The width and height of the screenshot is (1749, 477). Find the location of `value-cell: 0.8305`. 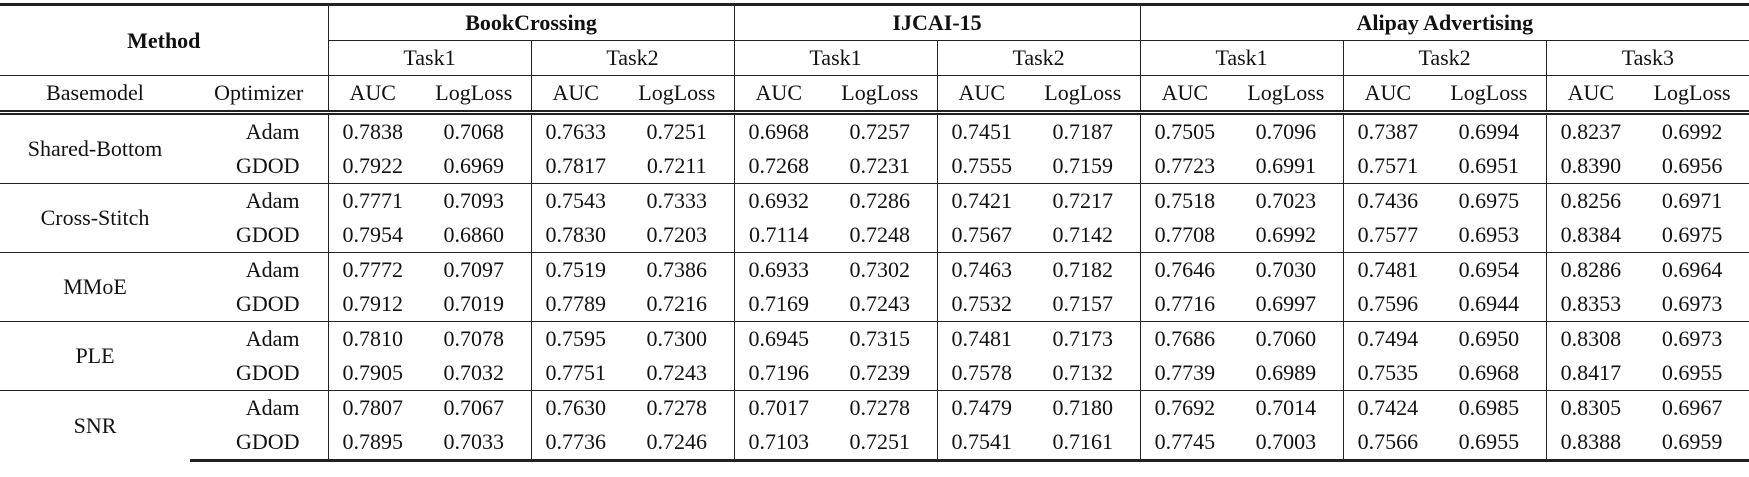

value-cell: 0.8305 is located at coordinates (1590, 407).